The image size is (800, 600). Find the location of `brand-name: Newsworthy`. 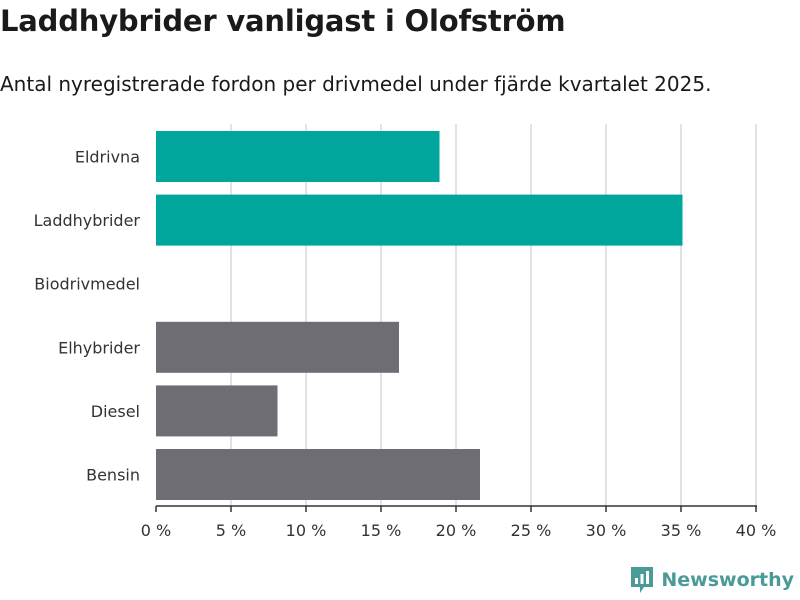

brand-name: Newsworthy is located at coordinates (727, 580).